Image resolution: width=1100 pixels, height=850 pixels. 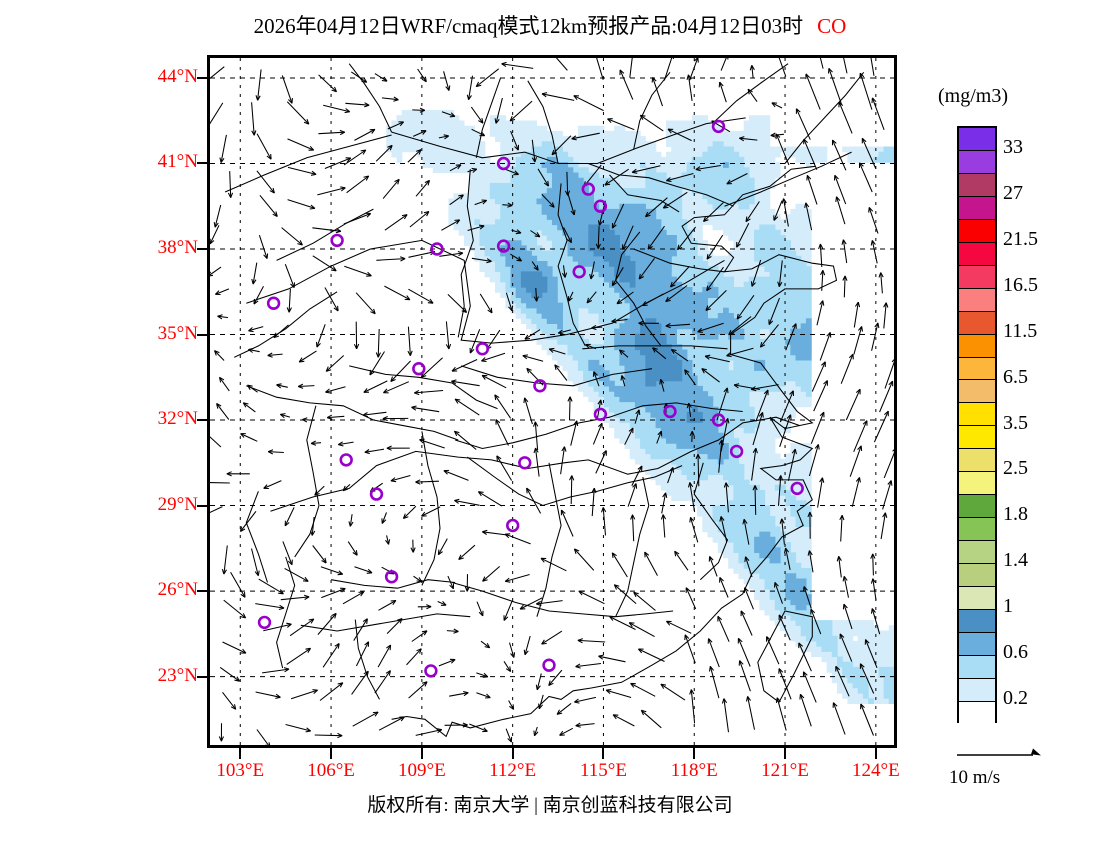 What do you see at coordinates (574, 481) in the screenshot?
I see `boundary-line` at bounding box center [574, 481].